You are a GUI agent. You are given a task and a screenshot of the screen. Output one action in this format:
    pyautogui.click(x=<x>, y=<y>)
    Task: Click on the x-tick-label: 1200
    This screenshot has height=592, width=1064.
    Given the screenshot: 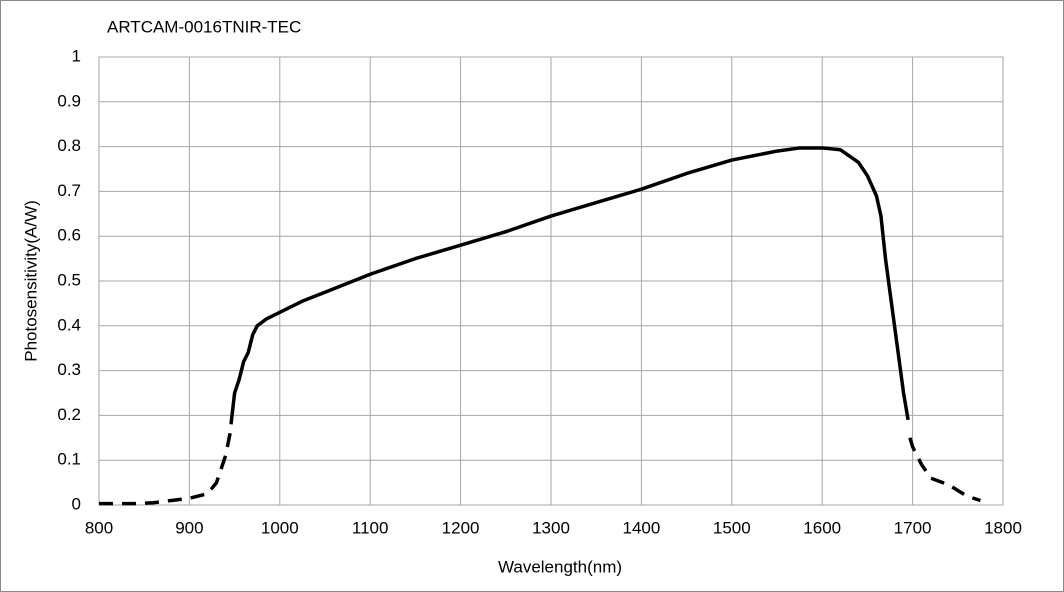 What is the action you would take?
    pyautogui.click(x=461, y=527)
    